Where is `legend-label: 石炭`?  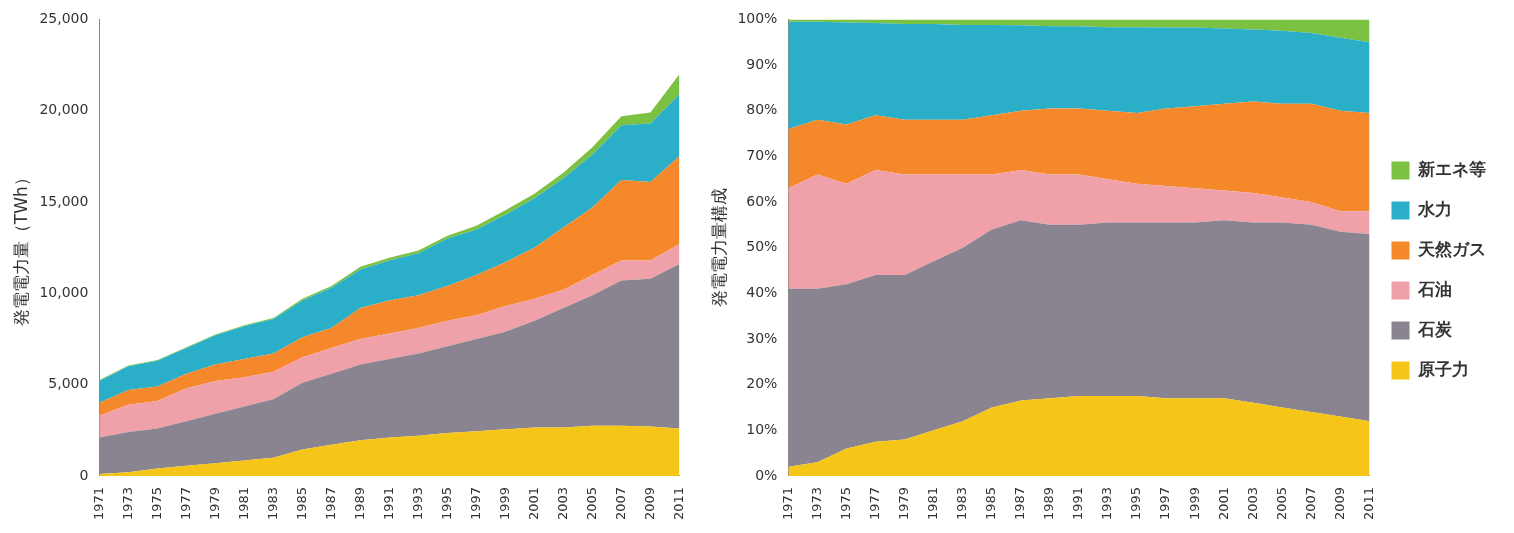
legend-label: 石炭 is located at coordinates (1435, 328).